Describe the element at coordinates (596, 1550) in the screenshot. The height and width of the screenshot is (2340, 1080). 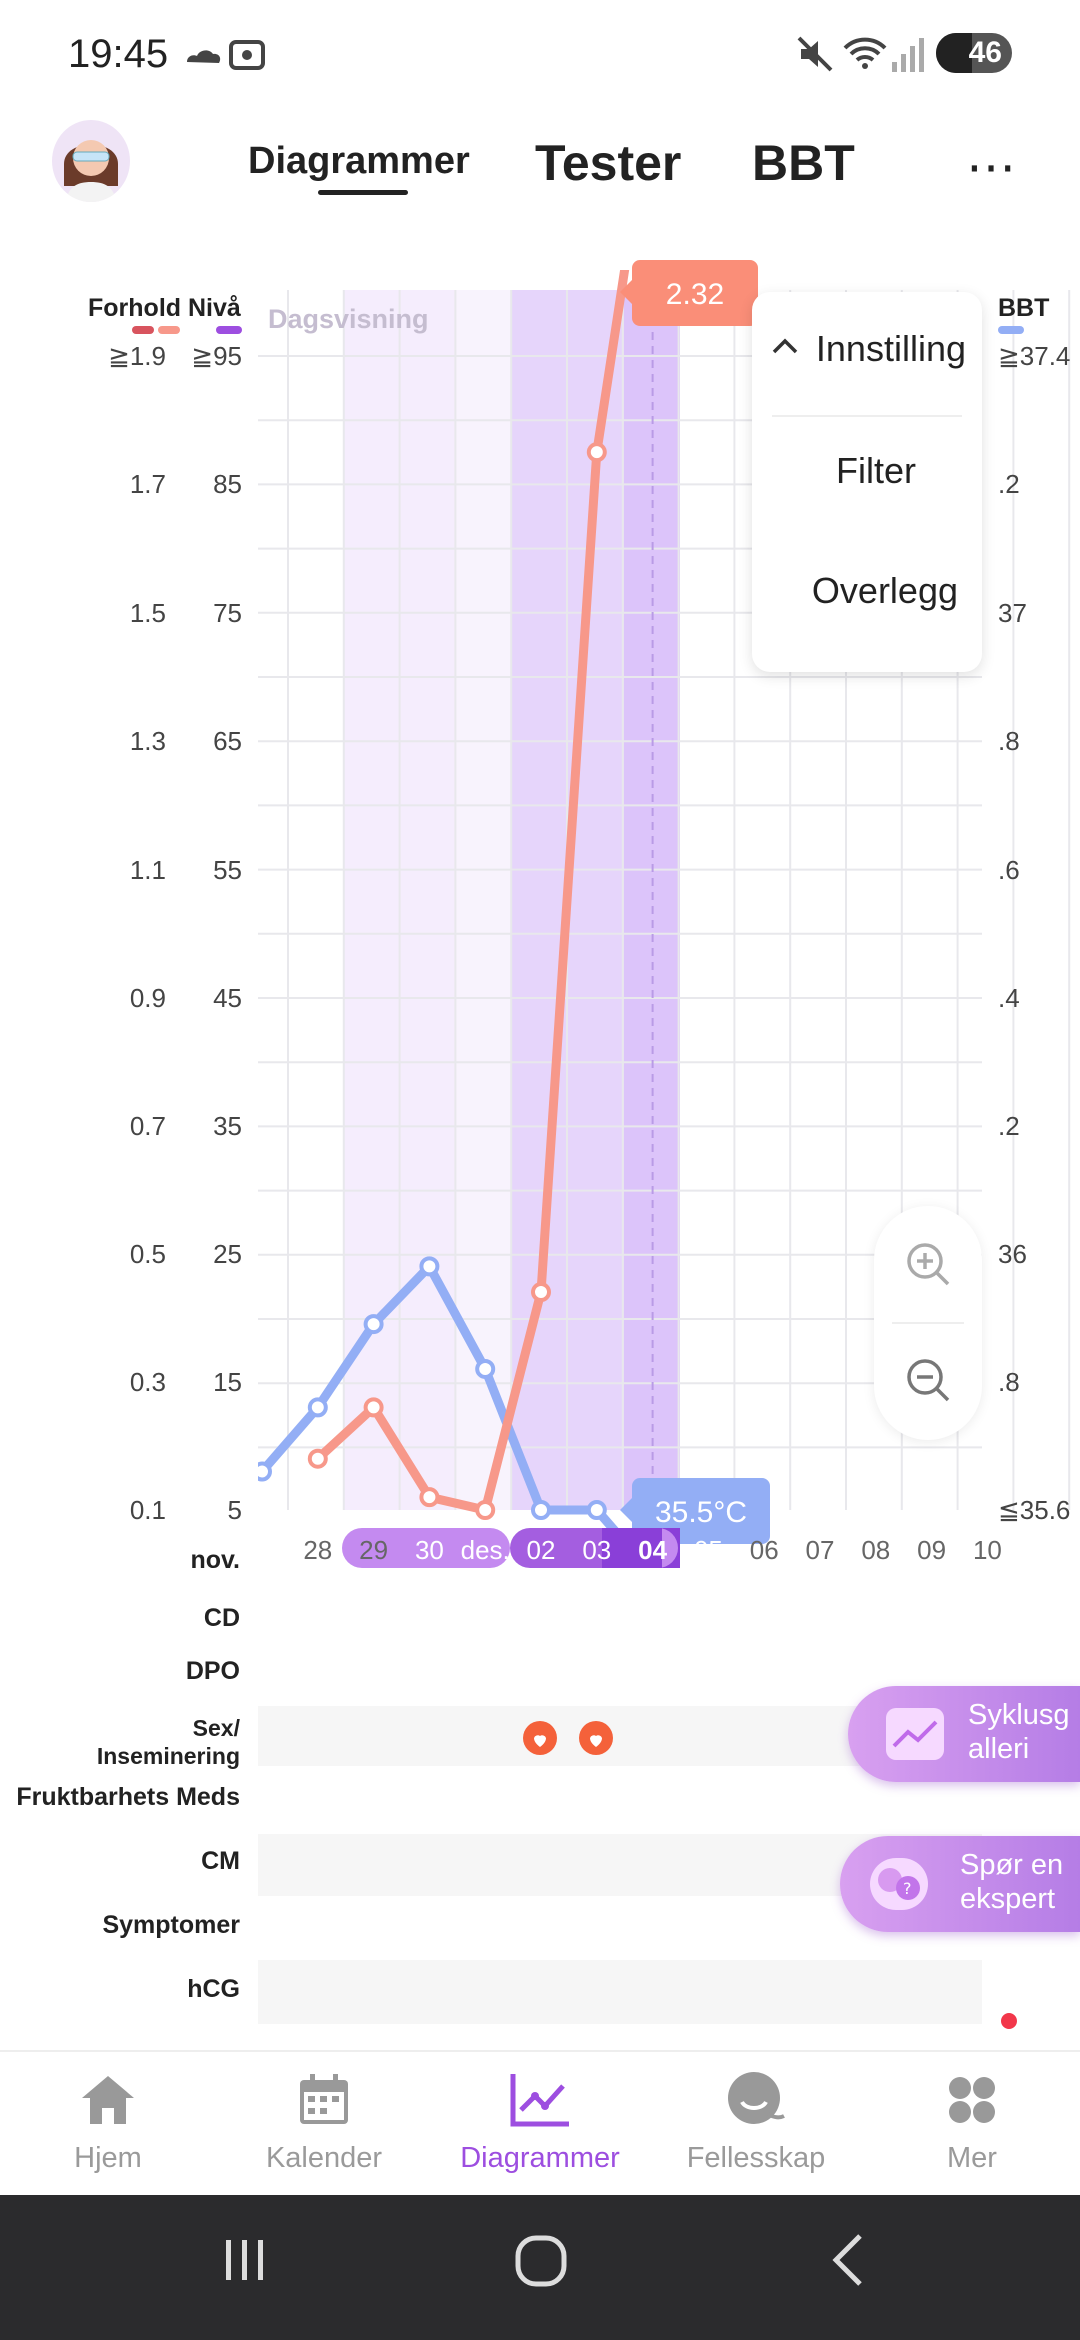
I see `x-tick-date: 03` at that location.